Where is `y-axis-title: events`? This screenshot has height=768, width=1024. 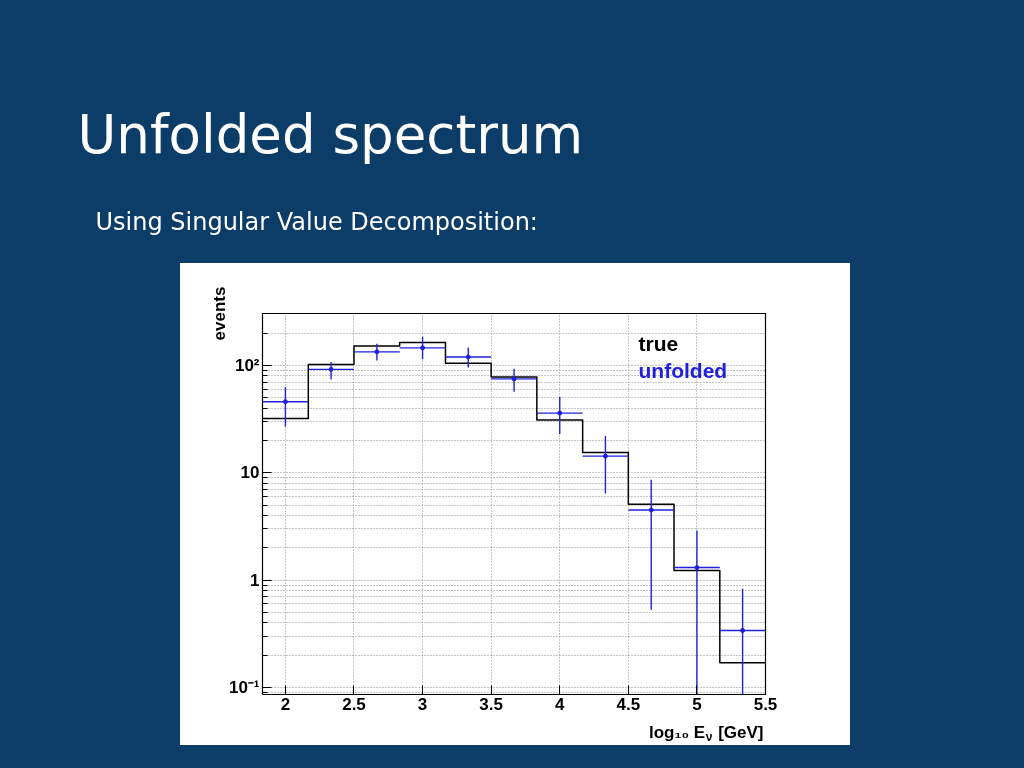
y-axis-title: events is located at coordinates (219, 313).